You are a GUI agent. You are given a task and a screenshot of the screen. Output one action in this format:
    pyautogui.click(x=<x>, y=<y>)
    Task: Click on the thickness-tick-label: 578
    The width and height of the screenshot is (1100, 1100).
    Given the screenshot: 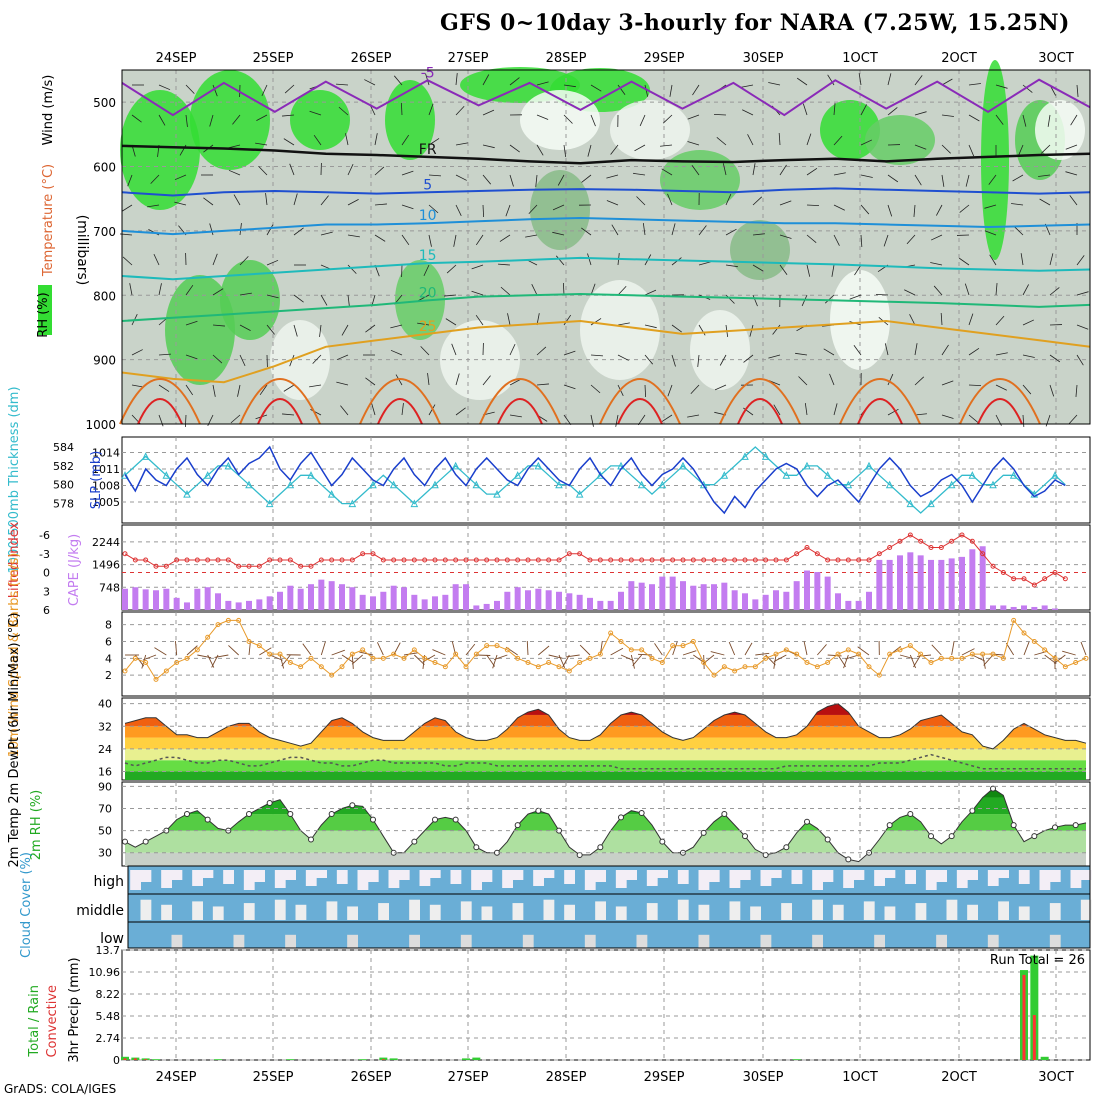 What is the action you would take?
    pyautogui.click(x=63, y=504)
    